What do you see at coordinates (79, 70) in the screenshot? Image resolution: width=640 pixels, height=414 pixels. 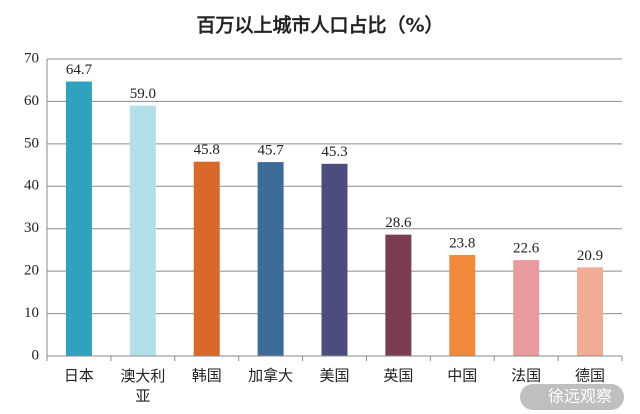 I see `value-label: 64.7` at bounding box center [79, 70].